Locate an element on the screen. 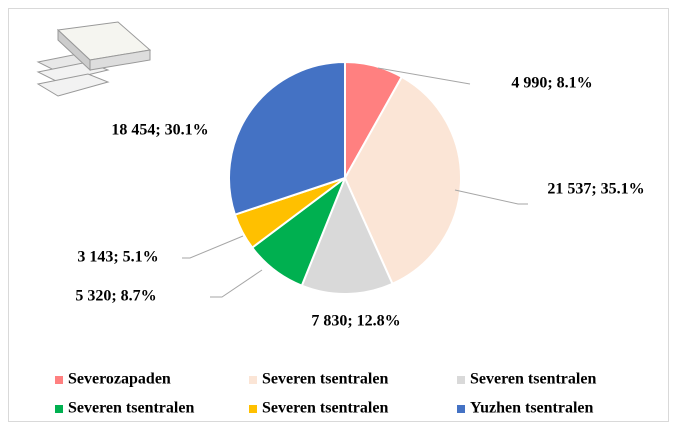 Image resolution: width=677 pixels, height=430 pixels. data-label: 21 537; 35.1% is located at coordinates (595, 189).